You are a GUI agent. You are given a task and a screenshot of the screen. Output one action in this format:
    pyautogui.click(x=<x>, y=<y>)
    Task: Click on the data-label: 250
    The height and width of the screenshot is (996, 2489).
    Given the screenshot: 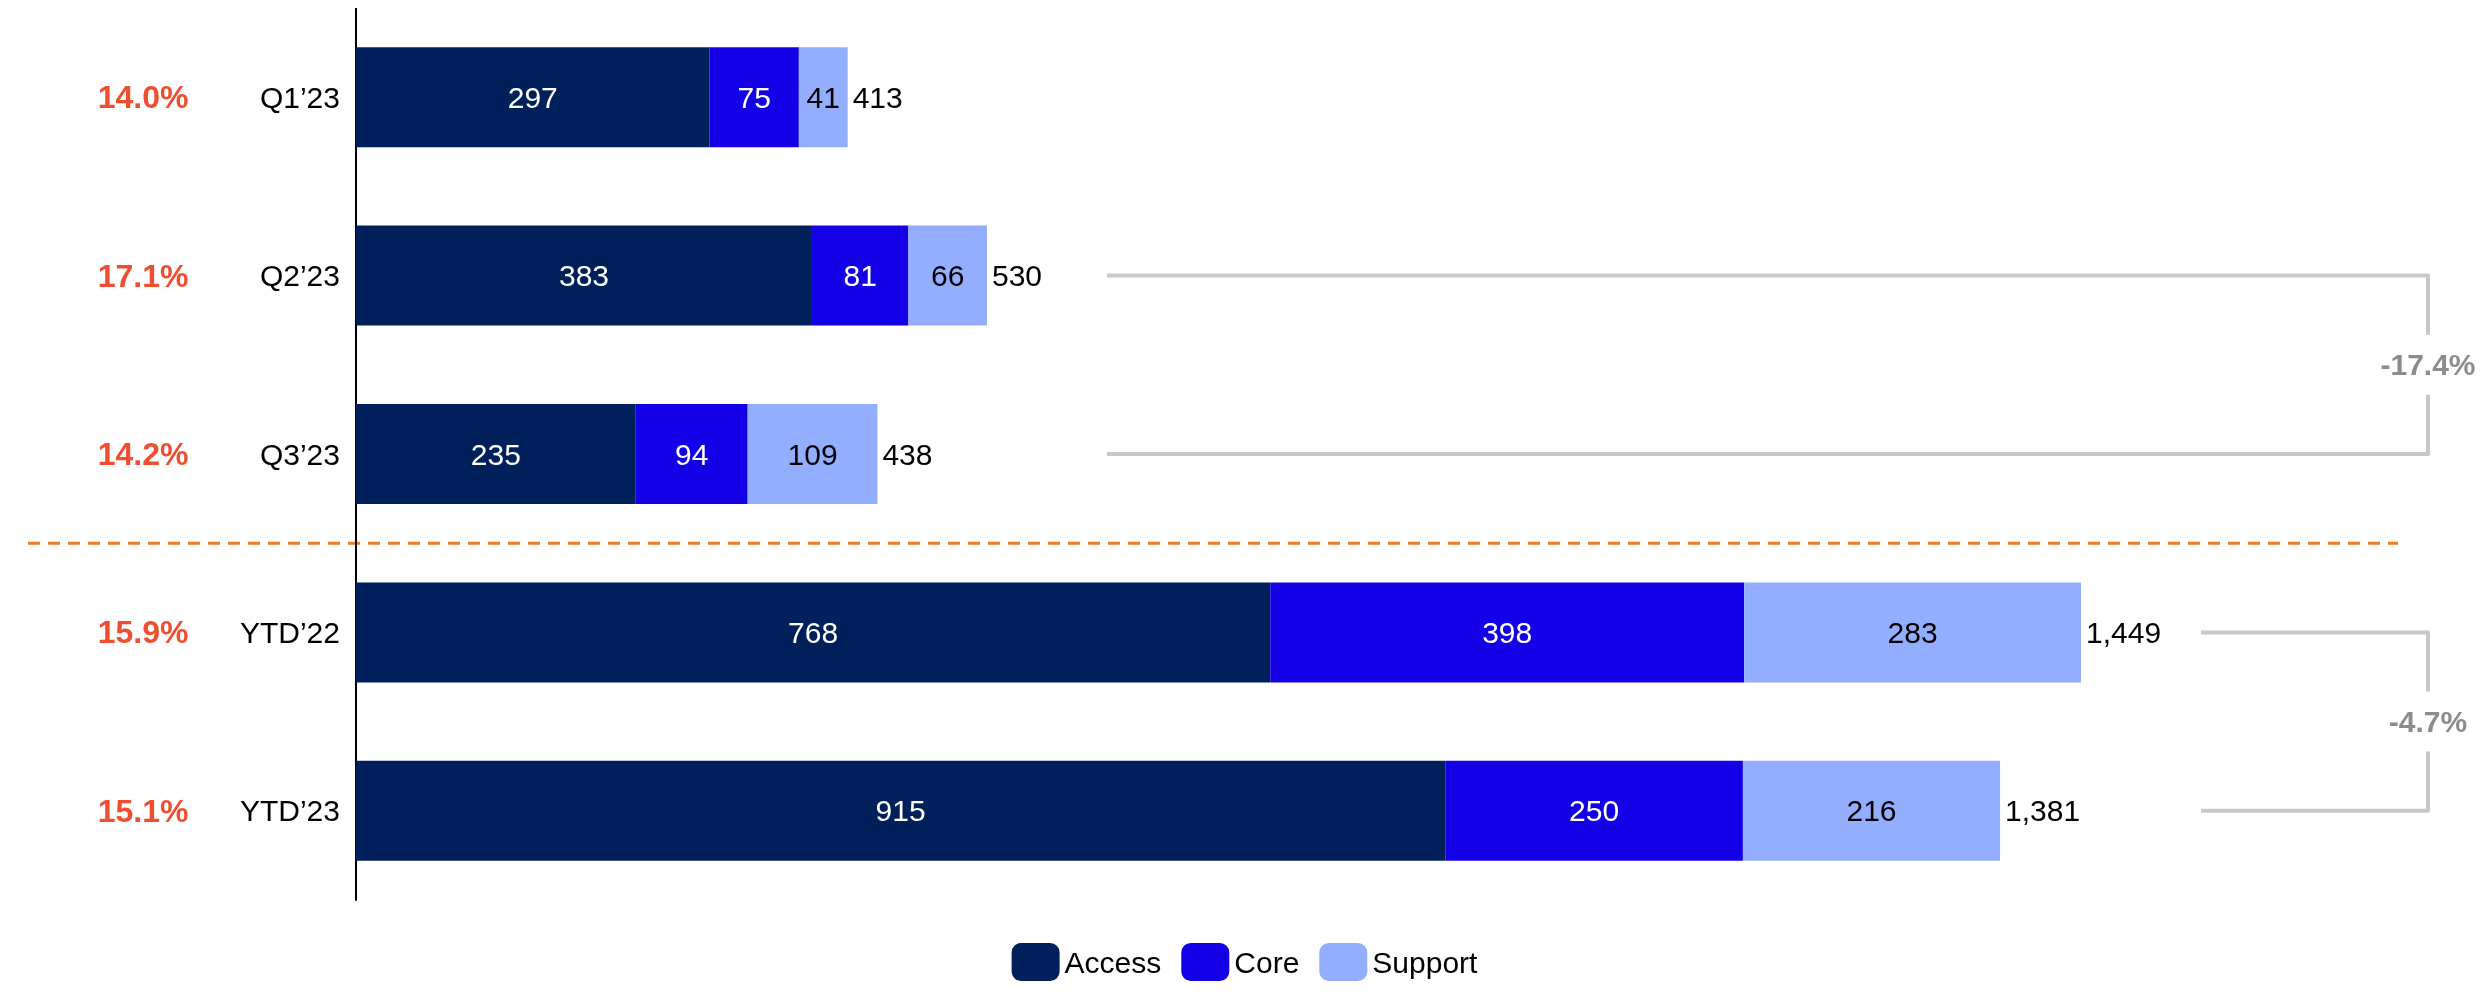 What is the action you would take?
    pyautogui.click(x=1594, y=811)
    